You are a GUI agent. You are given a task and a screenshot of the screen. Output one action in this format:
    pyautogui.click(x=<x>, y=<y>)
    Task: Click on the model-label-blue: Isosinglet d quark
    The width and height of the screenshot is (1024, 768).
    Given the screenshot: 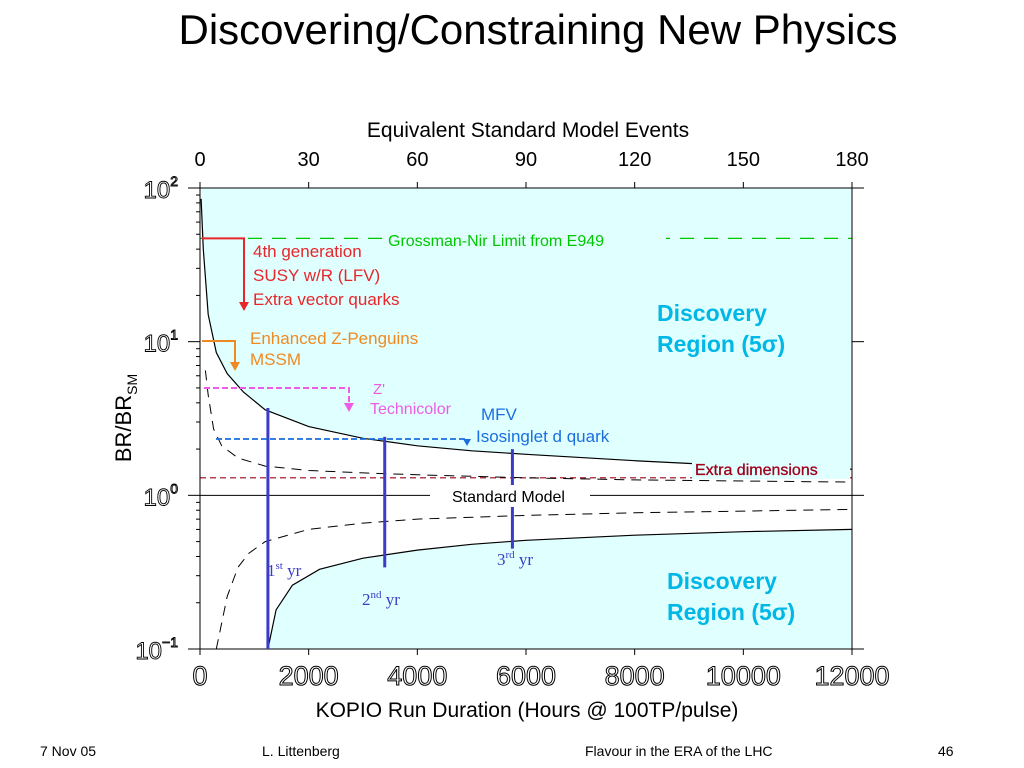 What is the action you would take?
    pyautogui.click(x=543, y=436)
    